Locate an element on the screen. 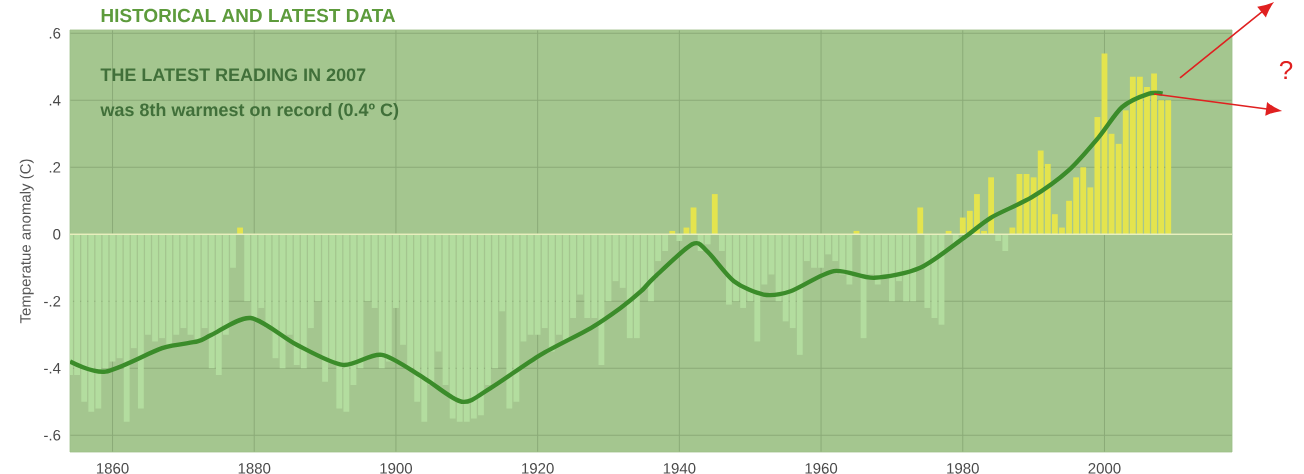 This screenshot has height=474, width=1304. x-tick-label: 1900 is located at coordinates (396, 468).